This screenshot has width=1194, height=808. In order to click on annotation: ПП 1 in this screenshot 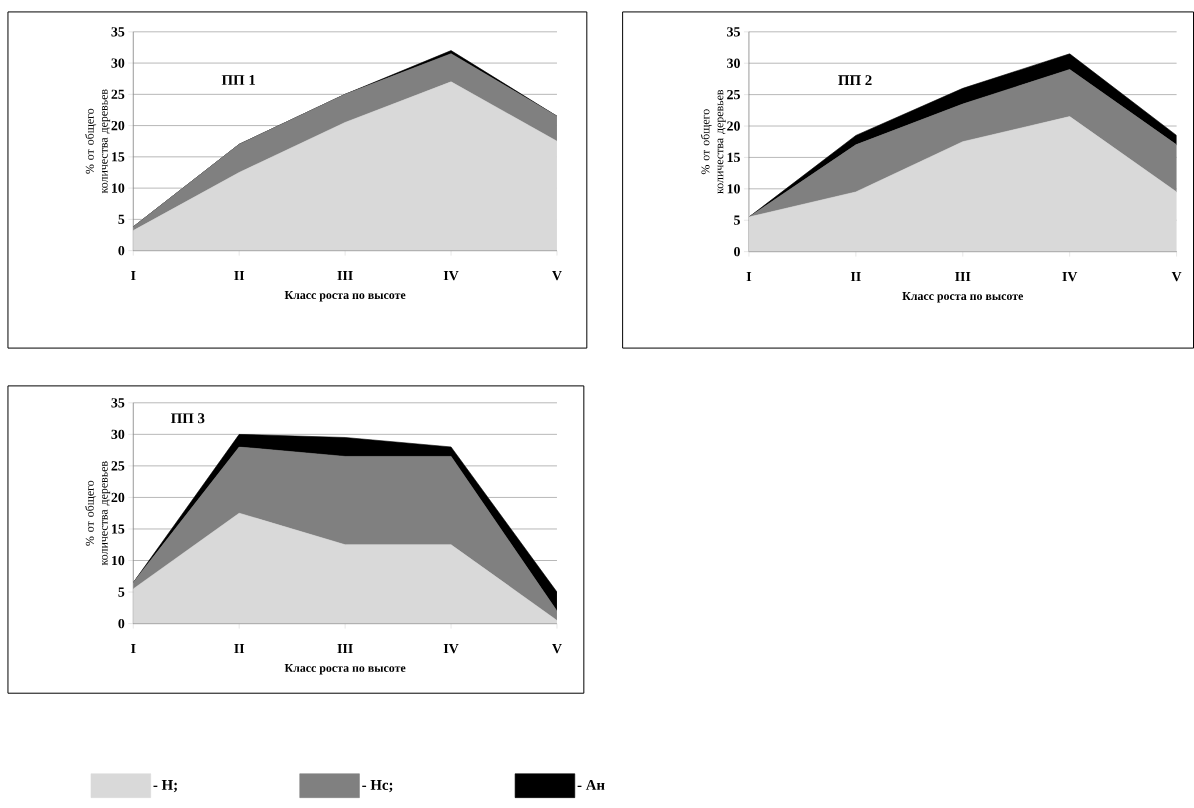, I will do `click(238, 80)`.